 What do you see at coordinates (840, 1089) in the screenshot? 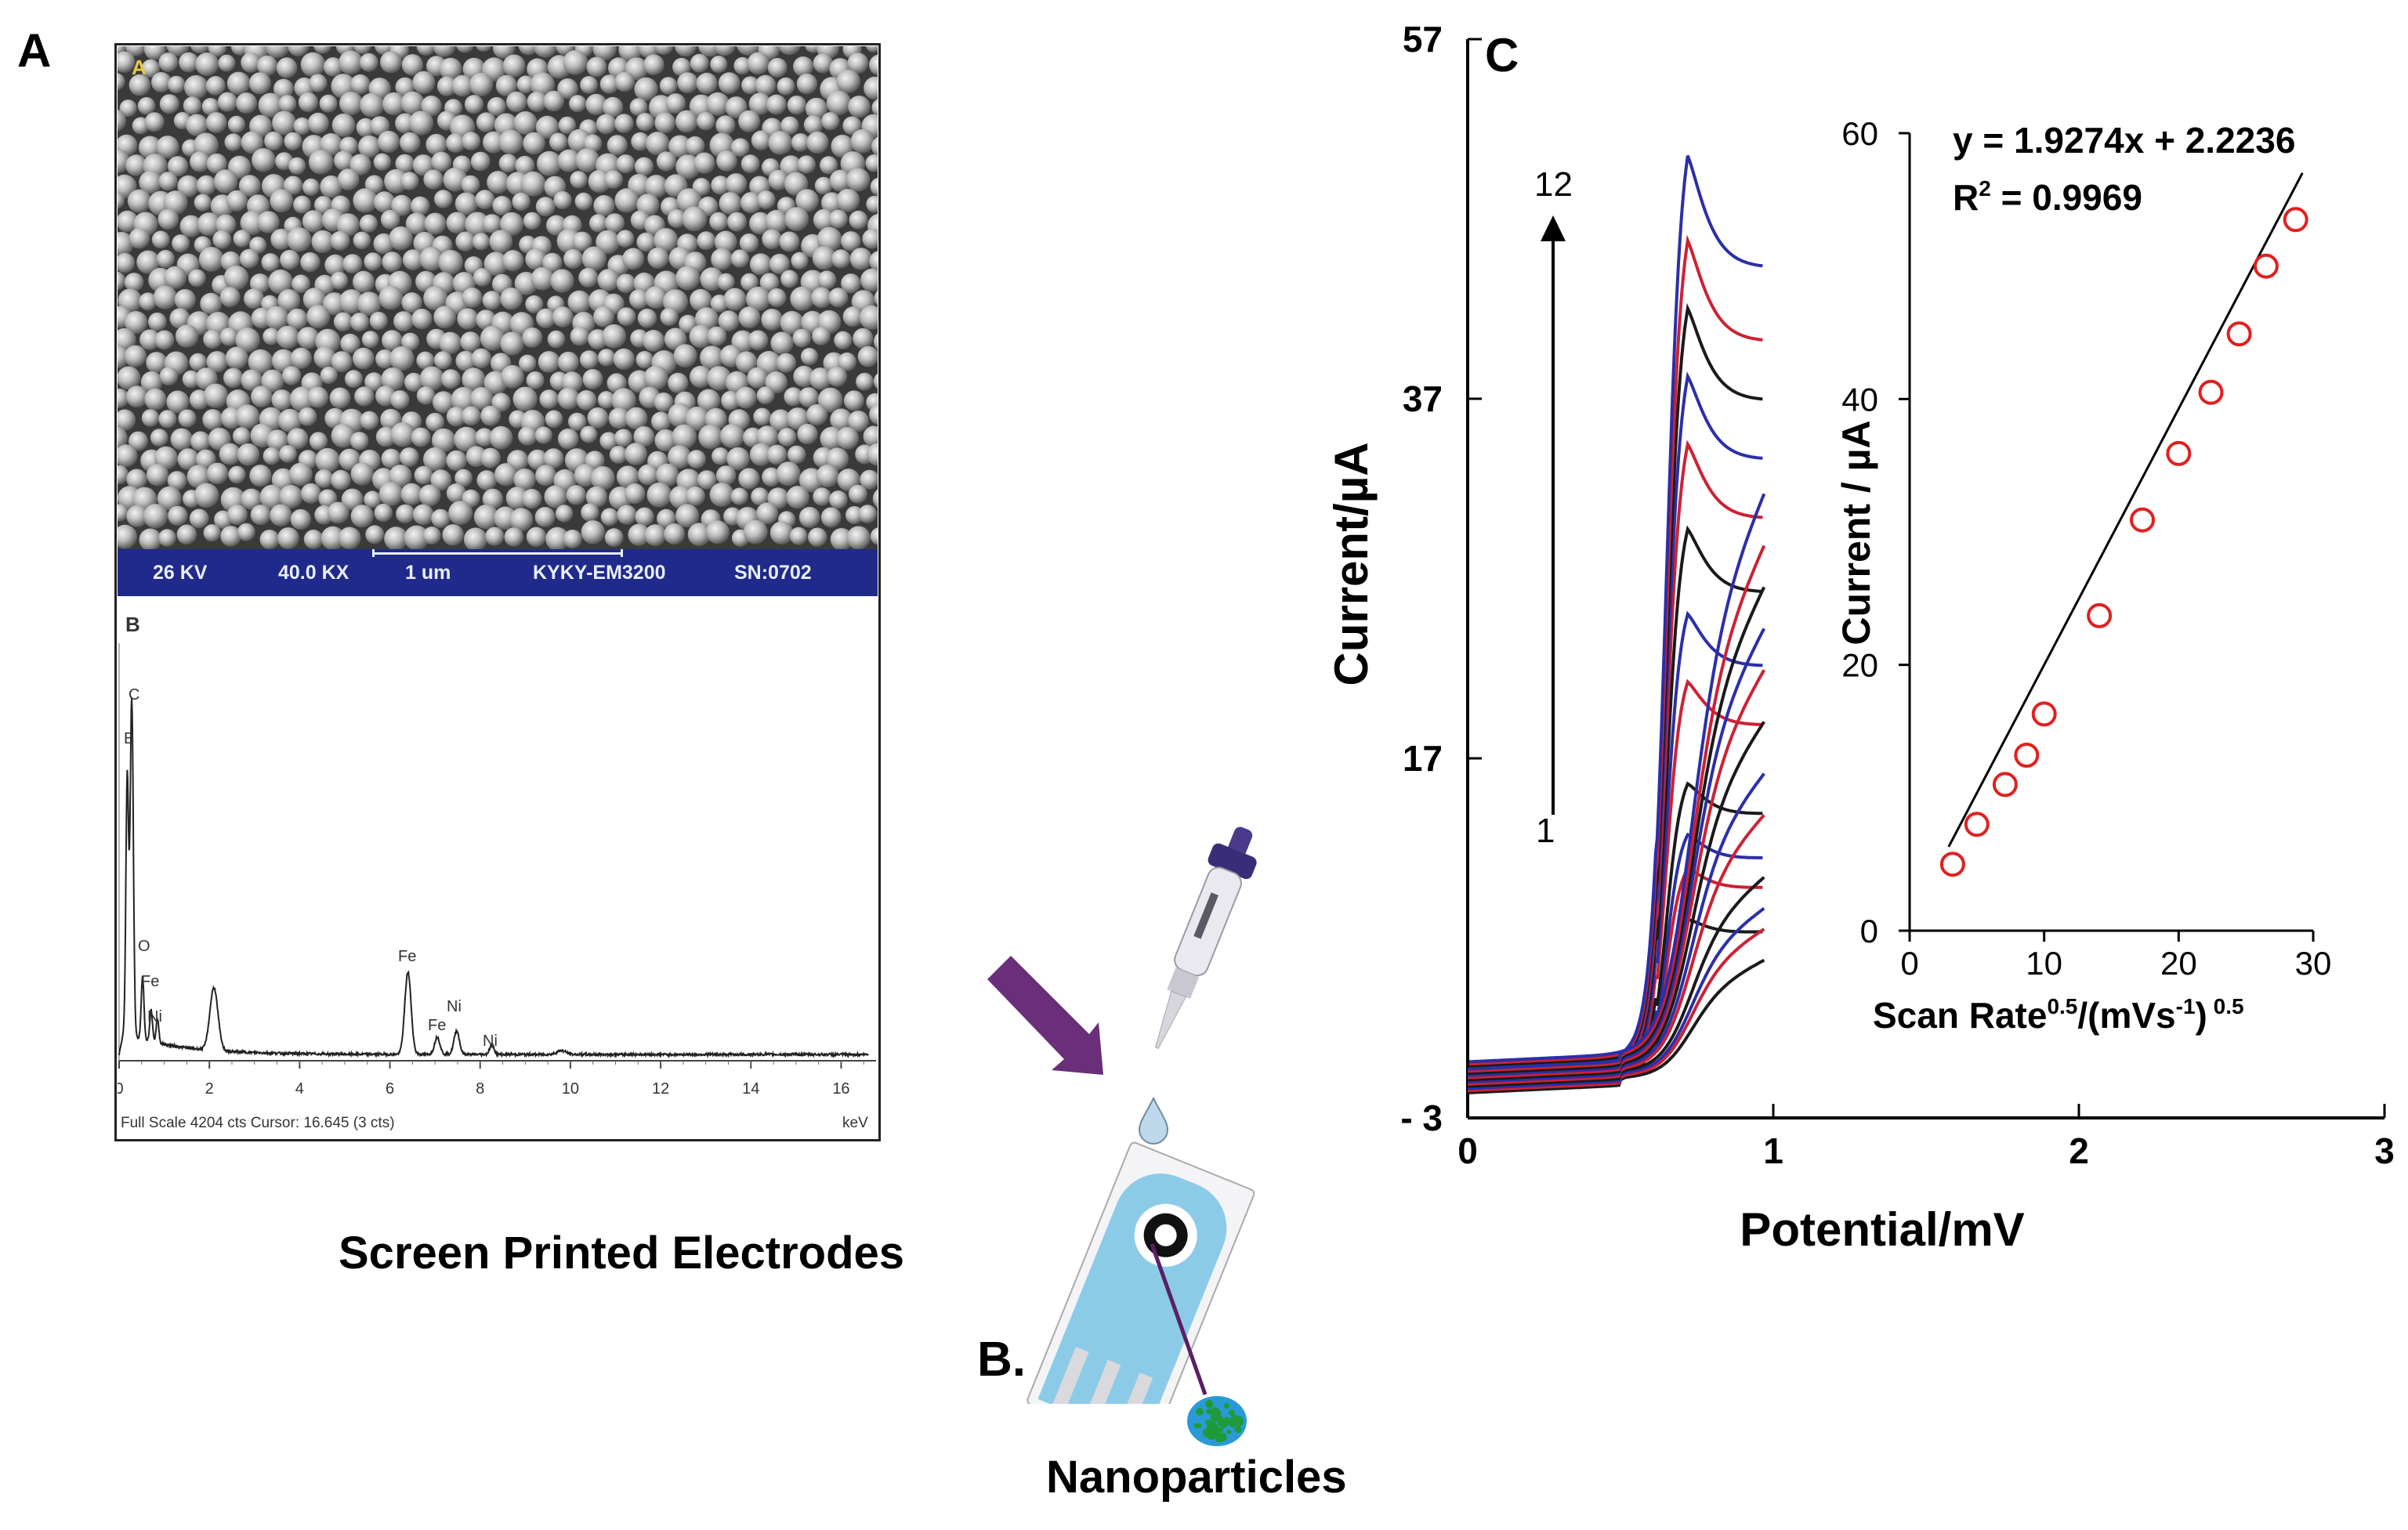
I see `eds-tick-label: 16` at bounding box center [840, 1089].